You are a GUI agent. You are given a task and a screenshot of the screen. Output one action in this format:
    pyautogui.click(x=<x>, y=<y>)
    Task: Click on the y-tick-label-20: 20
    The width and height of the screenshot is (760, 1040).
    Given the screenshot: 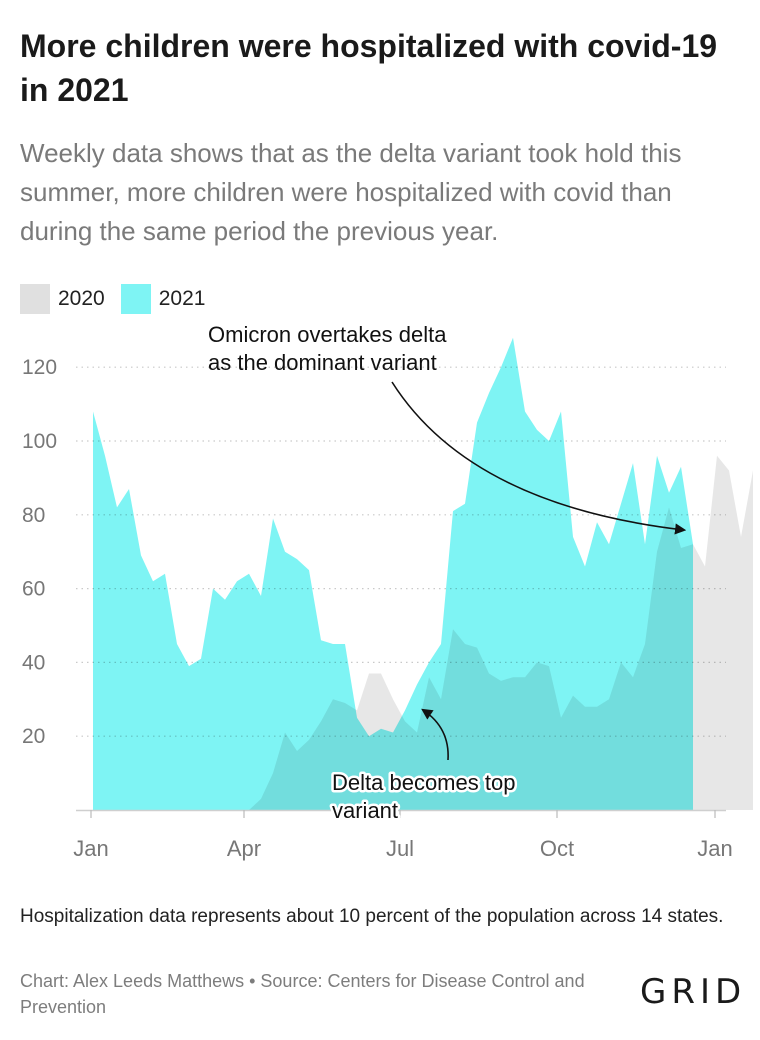 What is the action you would take?
    pyautogui.click(x=33, y=736)
    